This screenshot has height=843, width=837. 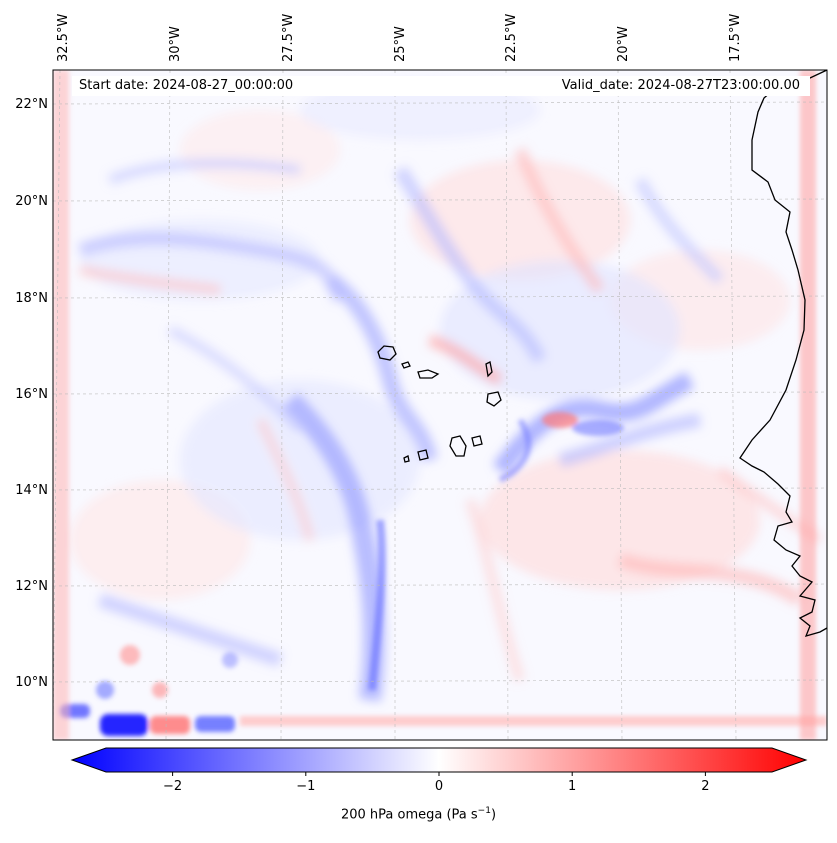 I want to click on colorbar-title: 200 hPa omega (Pa s−1), so click(x=418, y=814).